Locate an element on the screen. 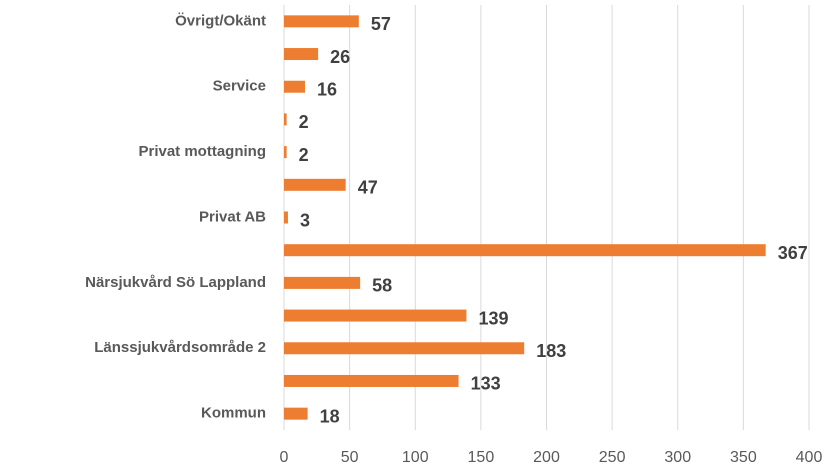 This screenshot has width=829, height=473. data-label: 367 is located at coordinates (793, 253).